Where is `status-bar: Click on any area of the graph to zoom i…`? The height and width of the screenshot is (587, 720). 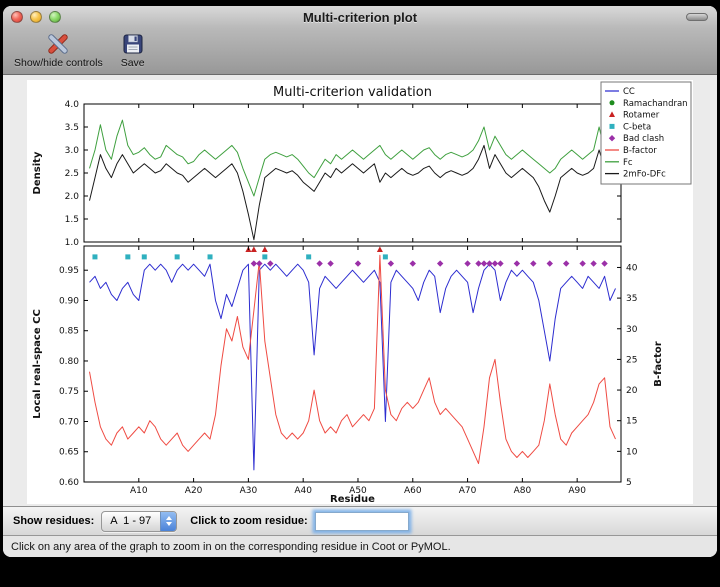 status-bar: Click on any area of the graph to zoom i… is located at coordinates (360, 546).